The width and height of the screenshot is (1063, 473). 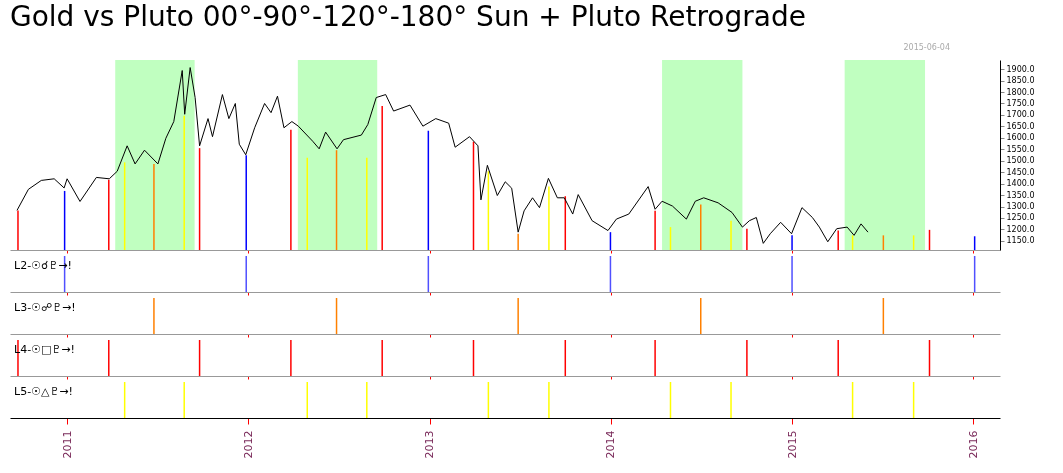 What do you see at coordinates (248, 444) in the screenshot?
I see `x-tick-label: 2012` at bounding box center [248, 444].